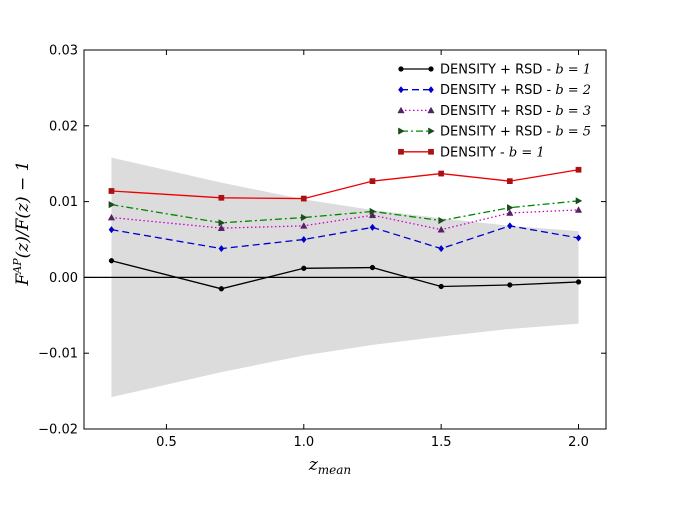  What do you see at coordinates (515, 132) in the screenshot?
I see `legend-label: DENSITY + RSD - b = 5` at bounding box center [515, 132].